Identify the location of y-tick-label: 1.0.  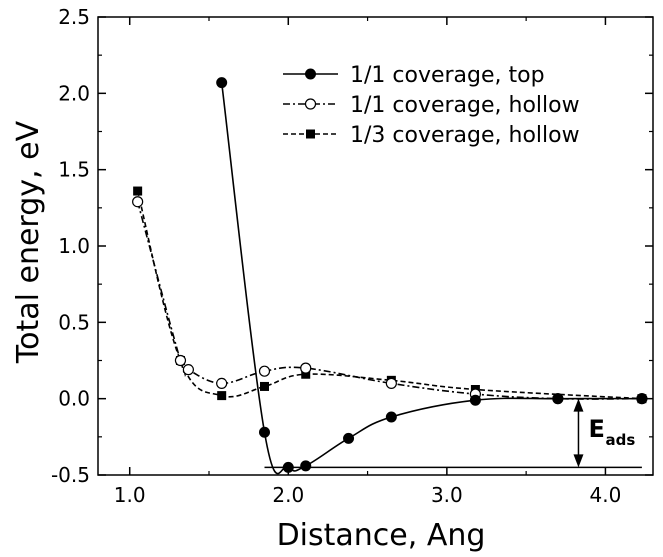
(74, 246).